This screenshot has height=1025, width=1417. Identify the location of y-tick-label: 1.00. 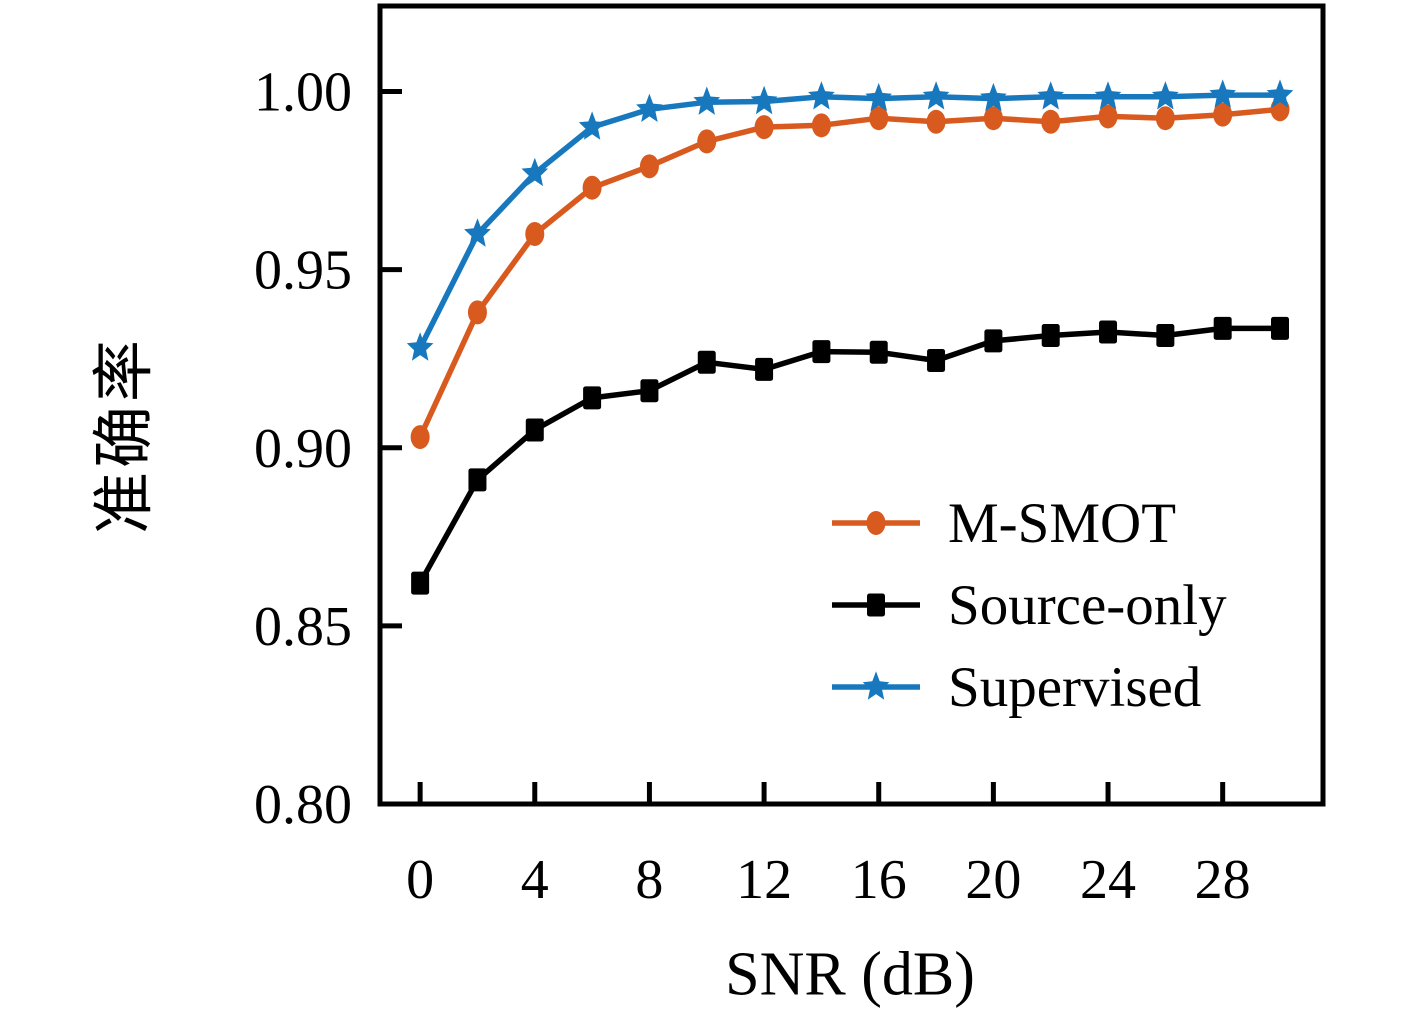
(303, 93).